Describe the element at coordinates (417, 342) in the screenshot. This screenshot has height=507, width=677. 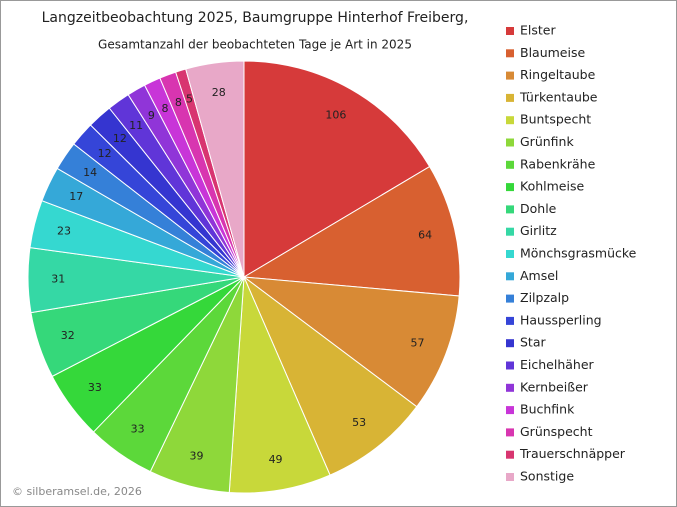
I see `slice-label: 57` at that location.